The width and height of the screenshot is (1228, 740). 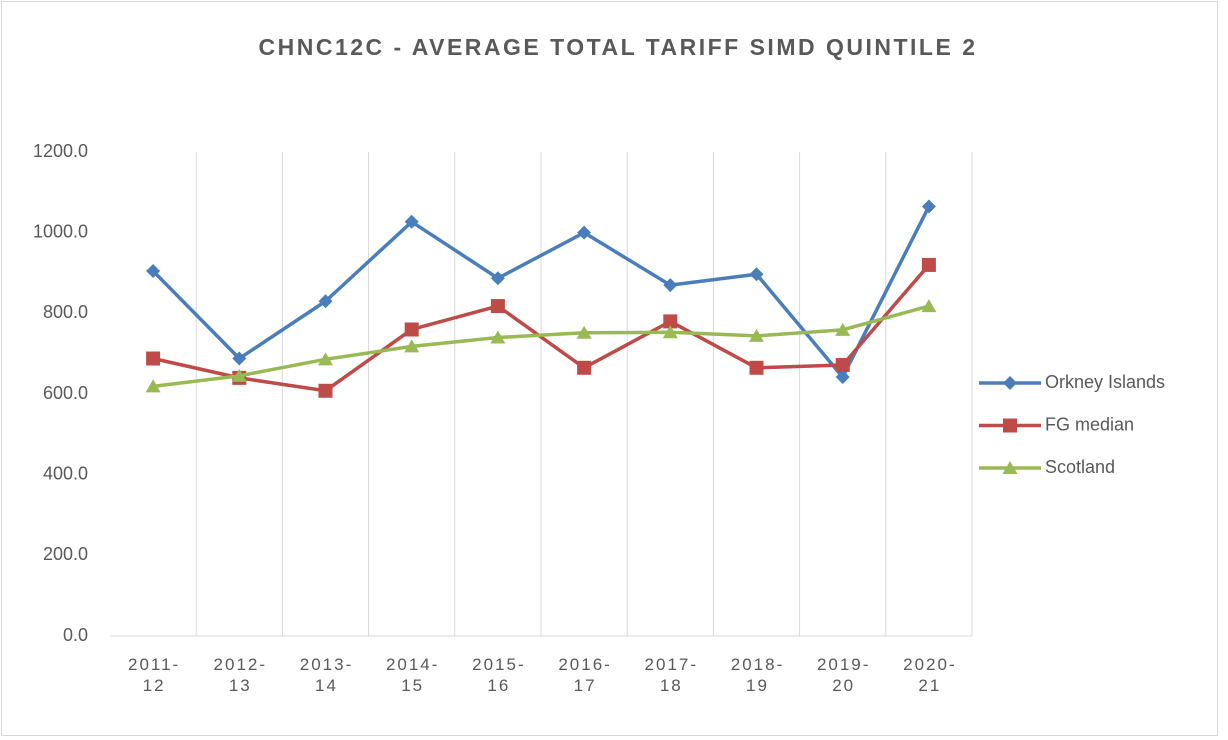 I want to click on legend-label: Scotland, so click(x=1080, y=467).